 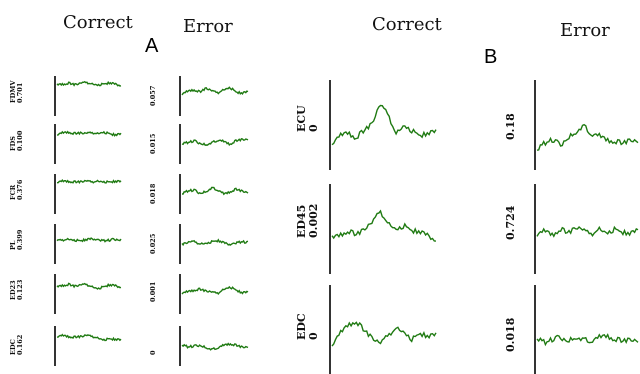 I want to click on panel-label-a: A, so click(x=152, y=46).